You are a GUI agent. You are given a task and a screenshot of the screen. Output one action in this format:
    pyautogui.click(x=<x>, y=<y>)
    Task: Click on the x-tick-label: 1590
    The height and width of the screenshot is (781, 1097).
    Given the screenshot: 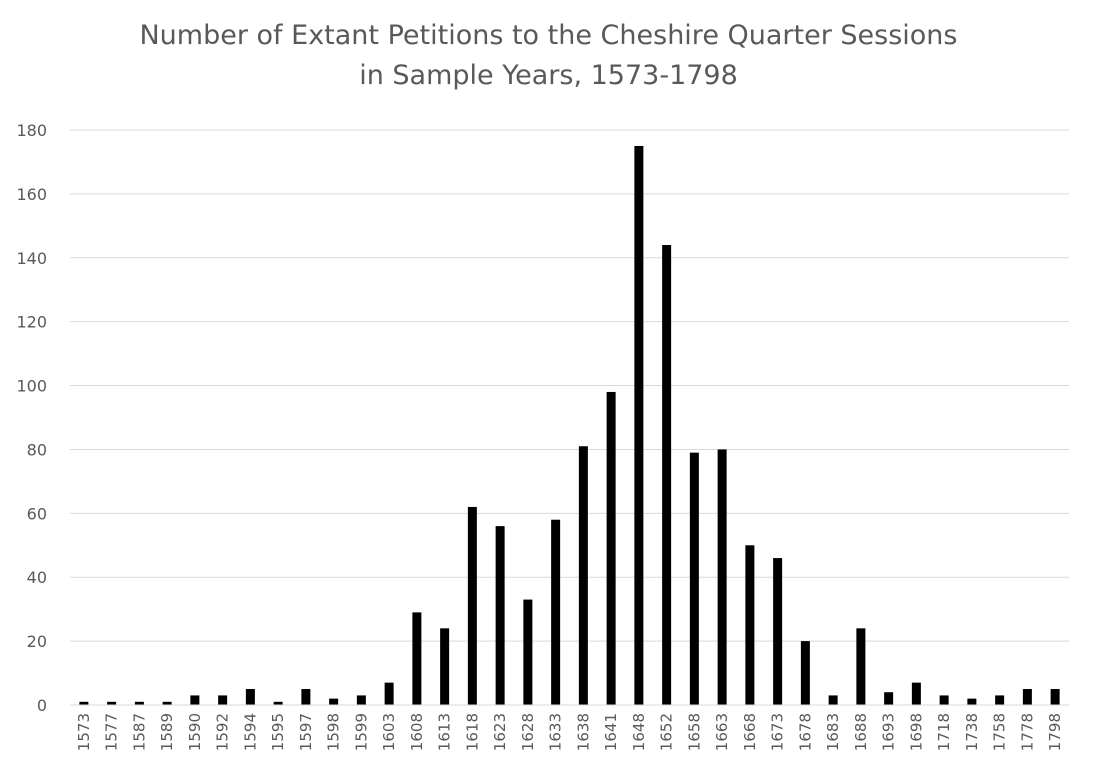 What is the action you would take?
    pyautogui.click(x=195, y=732)
    